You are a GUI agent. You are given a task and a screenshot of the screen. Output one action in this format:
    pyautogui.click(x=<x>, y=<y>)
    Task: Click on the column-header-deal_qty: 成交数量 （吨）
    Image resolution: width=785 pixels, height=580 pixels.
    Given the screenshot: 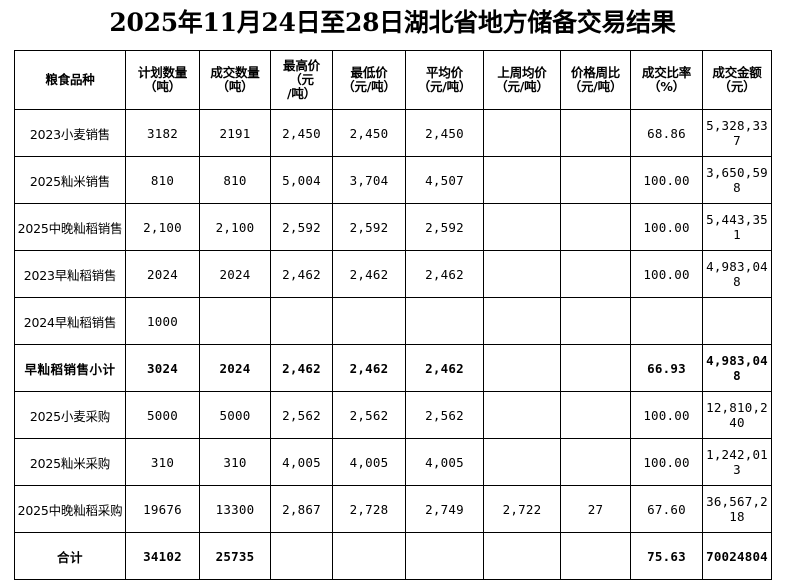 What is the action you would take?
    pyautogui.click(x=235, y=80)
    